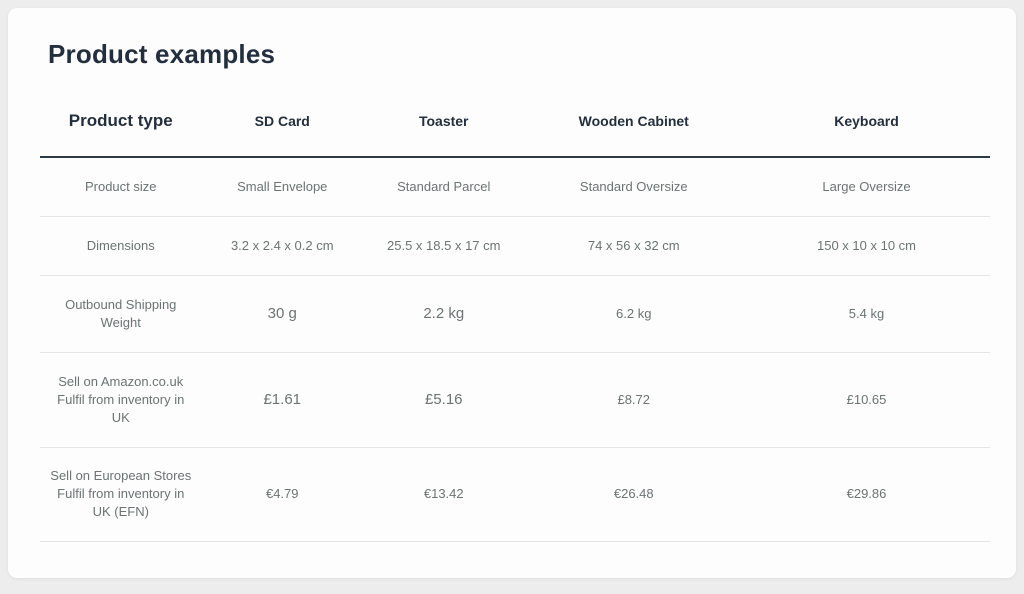 The width and height of the screenshot is (1024, 594). I want to click on table-cell: Large Oversize, so click(866, 187).